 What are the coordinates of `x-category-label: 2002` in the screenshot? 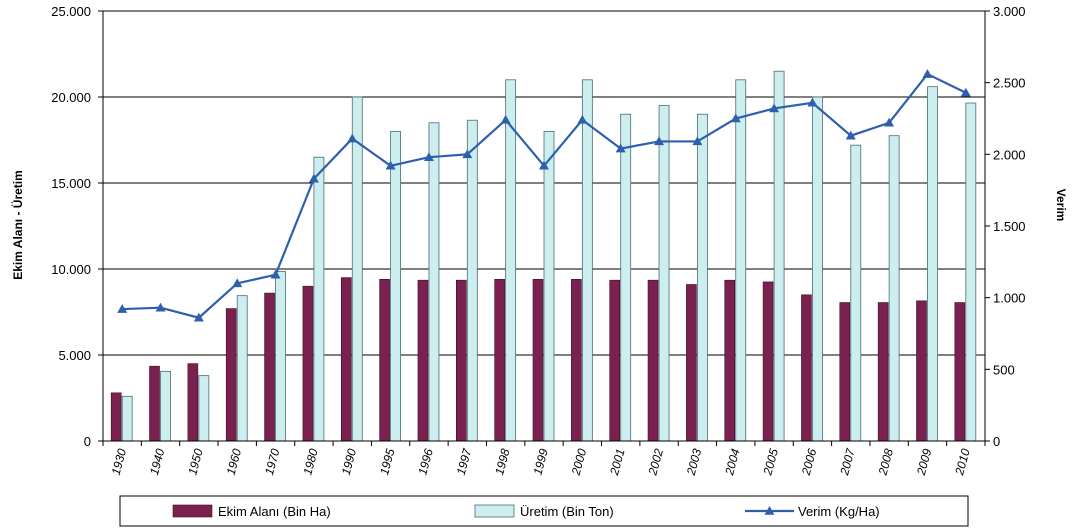 It's located at (655, 462).